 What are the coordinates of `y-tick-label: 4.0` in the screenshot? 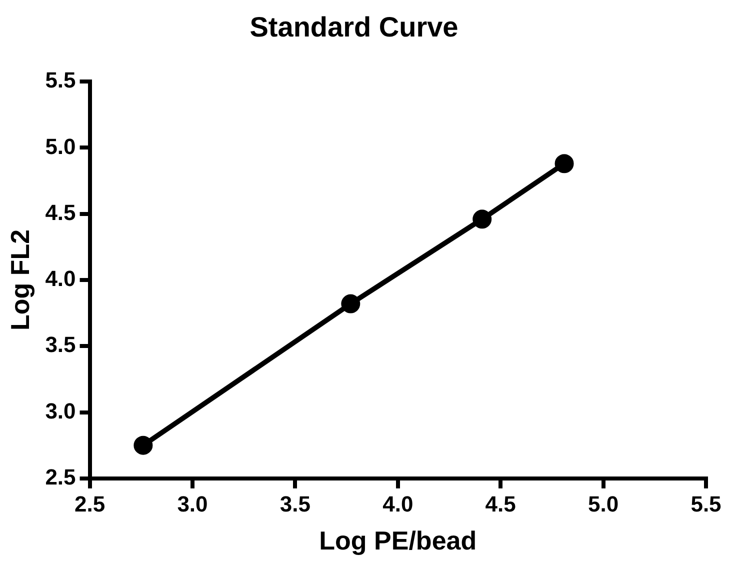 It's located at (60, 279).